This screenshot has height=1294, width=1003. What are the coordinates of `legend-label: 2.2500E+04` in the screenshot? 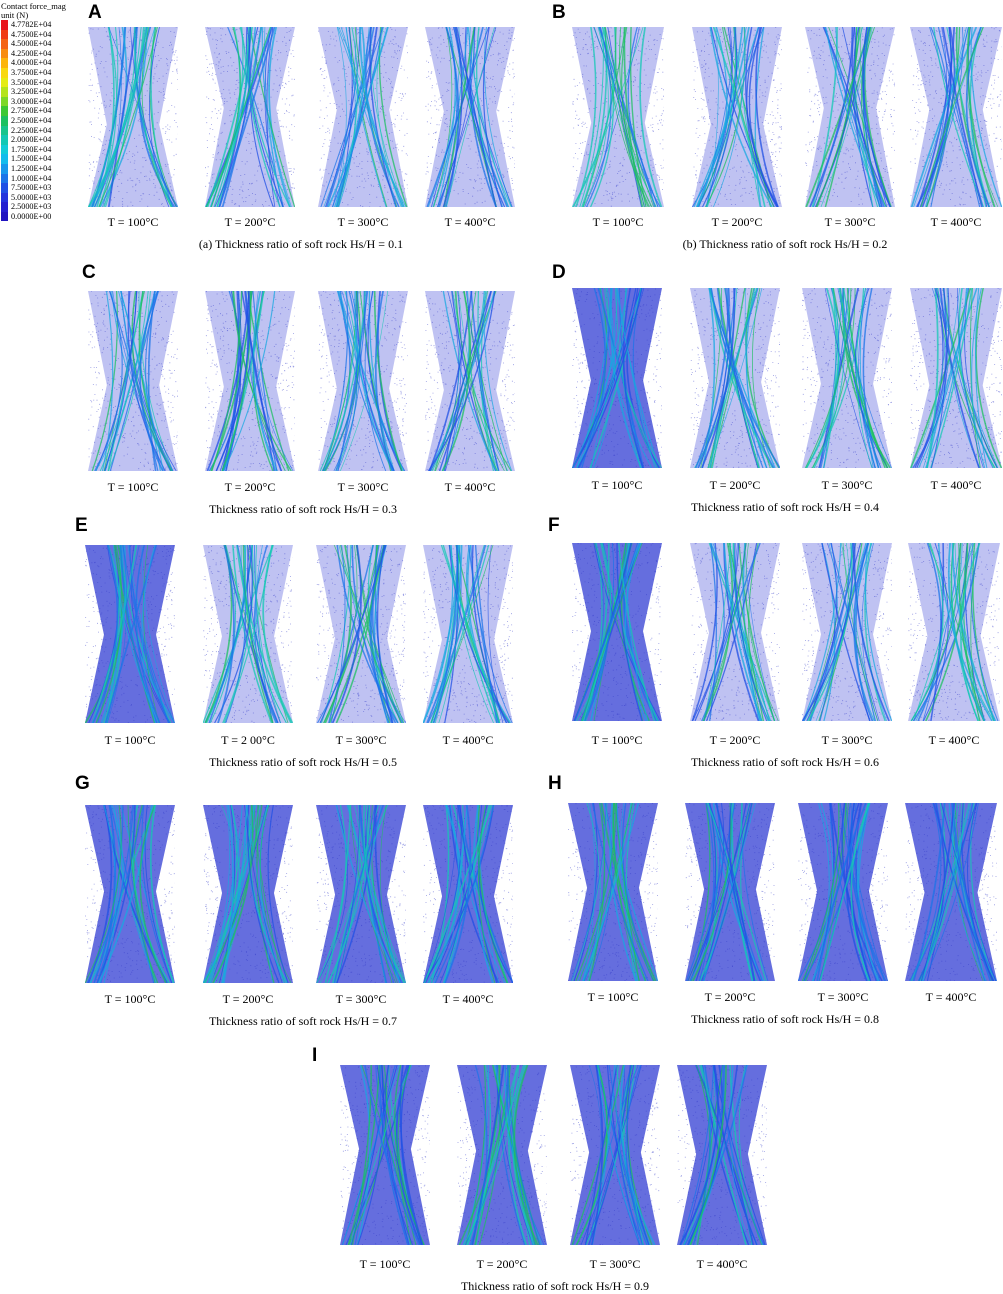 It's located at (31, 130).